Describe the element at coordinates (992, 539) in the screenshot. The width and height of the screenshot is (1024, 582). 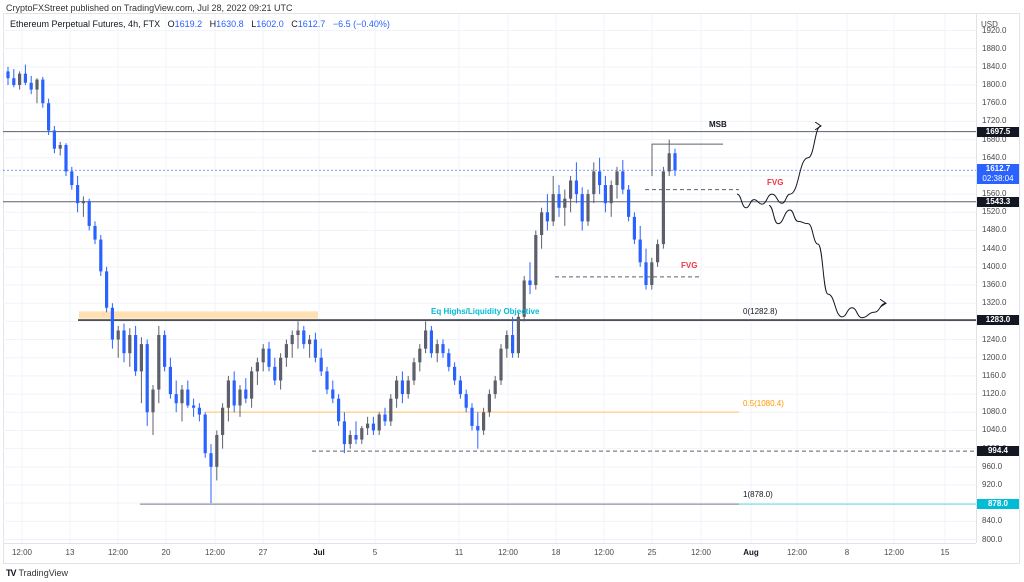
I see `price-tick: 800.0` at that location.